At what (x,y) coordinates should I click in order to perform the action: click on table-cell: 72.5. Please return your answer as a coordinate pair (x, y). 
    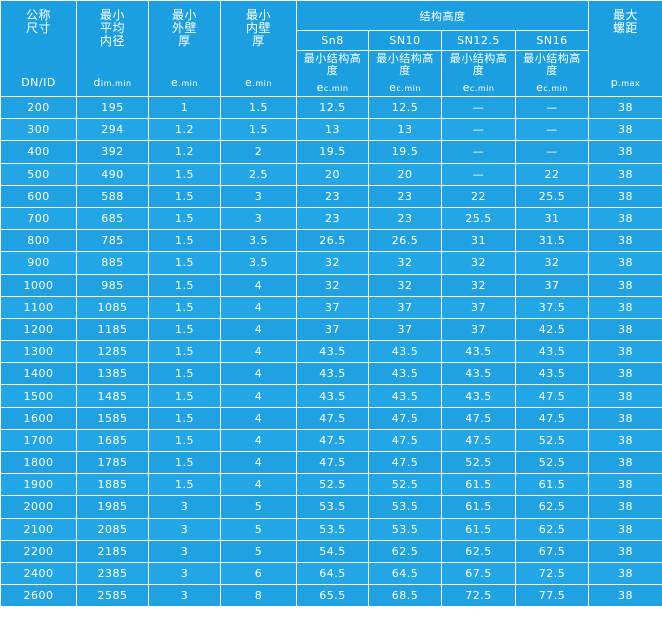
    Looking at the image, I should click on (552, 573).